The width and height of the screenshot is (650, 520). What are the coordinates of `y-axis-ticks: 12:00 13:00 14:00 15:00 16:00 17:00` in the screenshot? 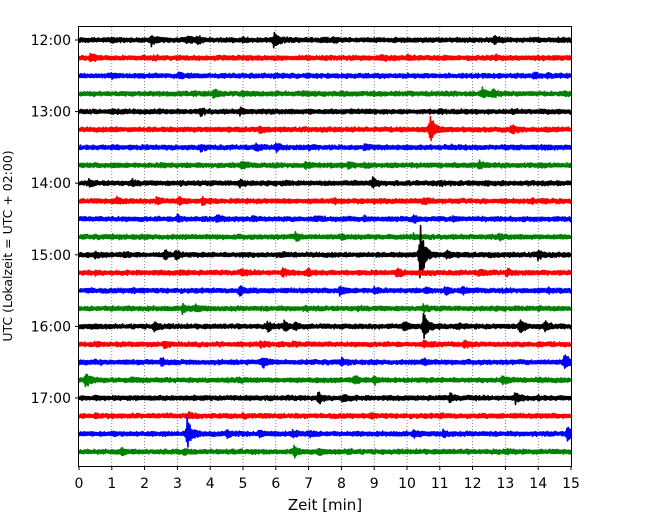 It's located at (55, 220).